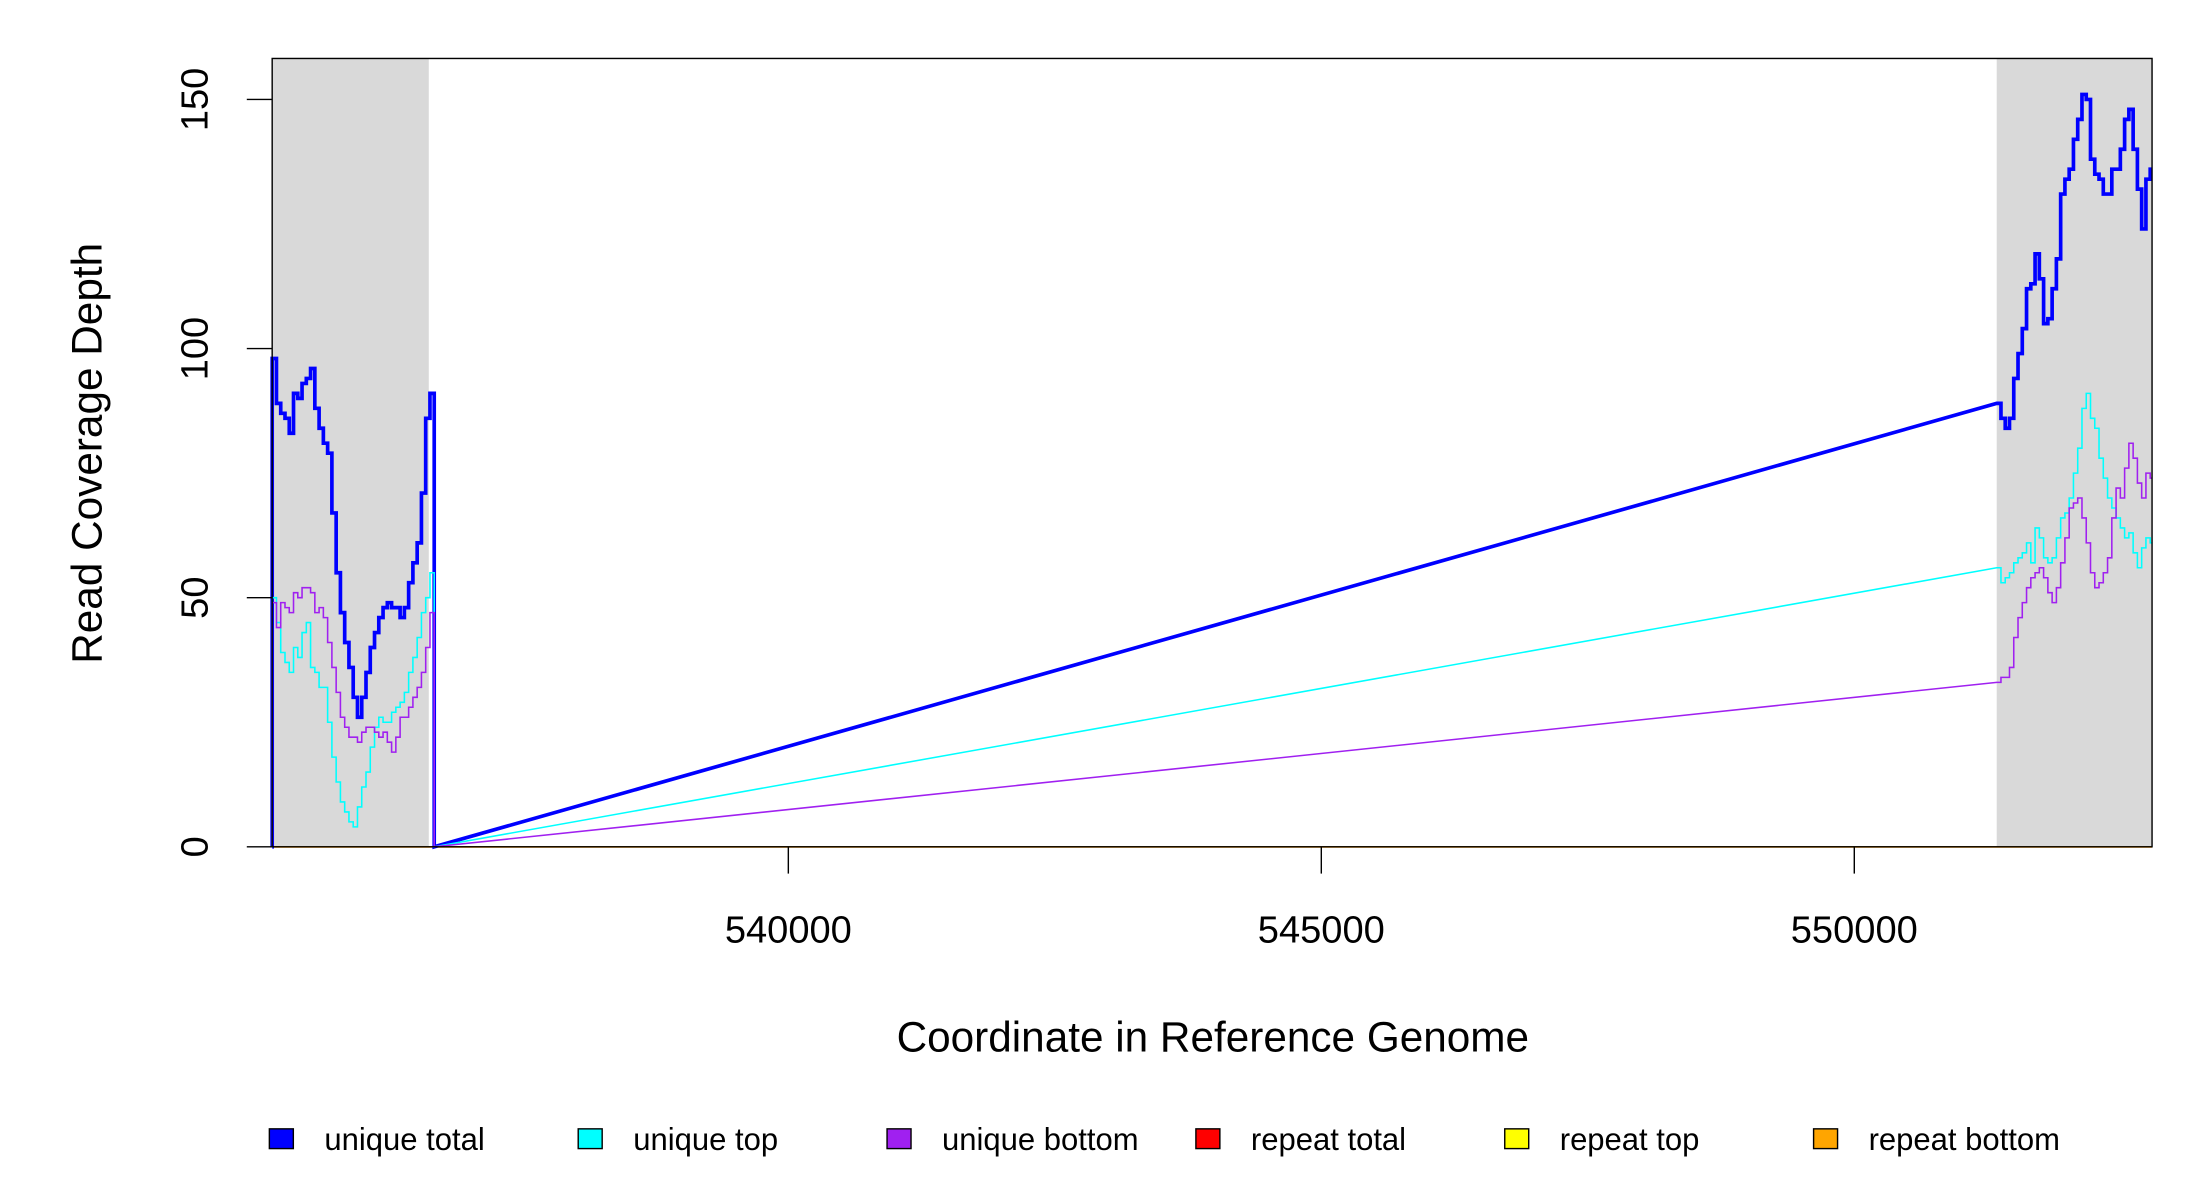 The image size is (2200, 1200). Describe the element at coordinates (1328, 1139) in the screenshot. I see `legend-label: repeat total` at that location.